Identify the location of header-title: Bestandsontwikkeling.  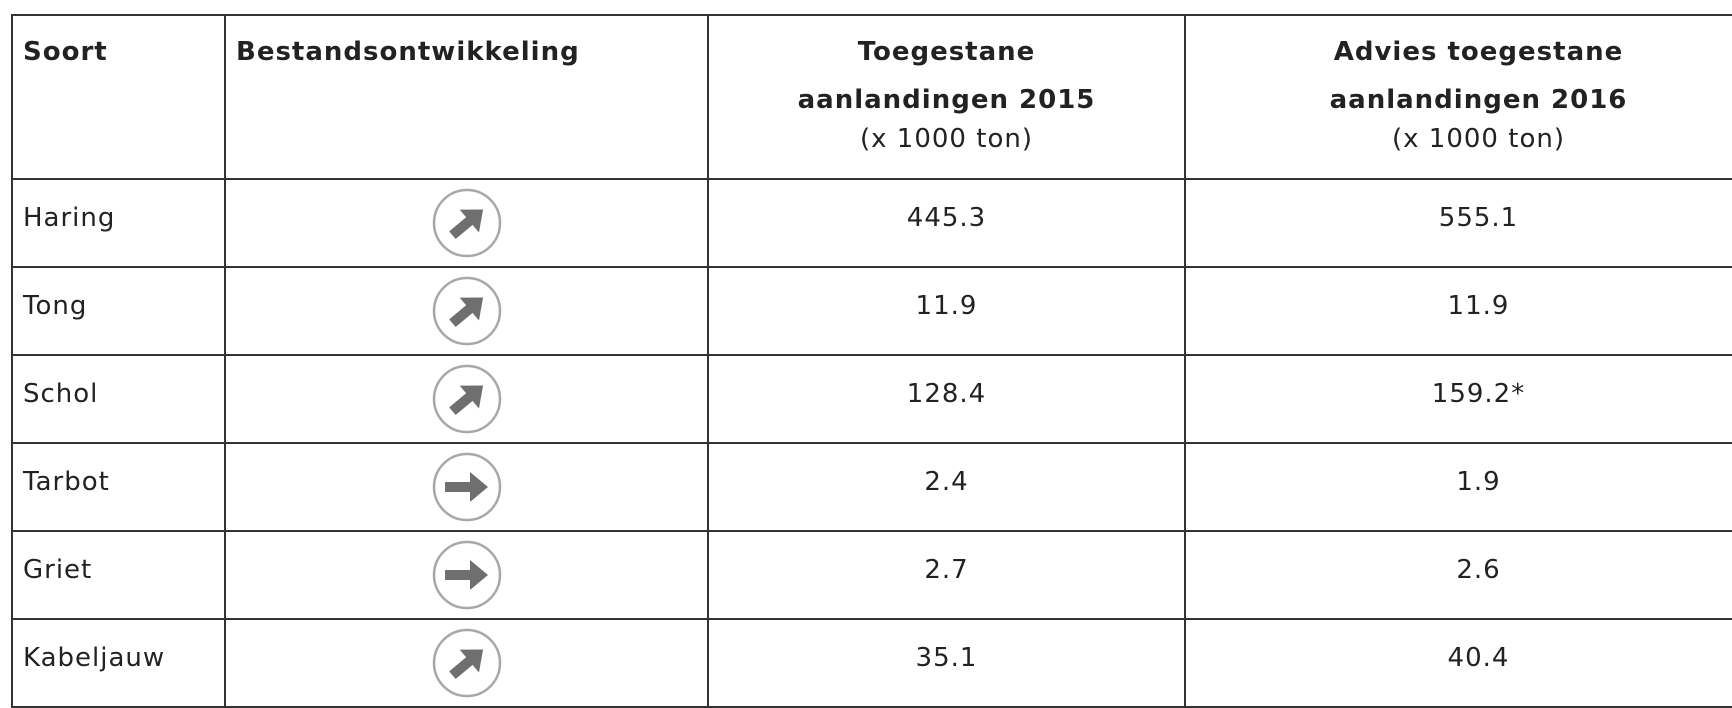
(408, 52).